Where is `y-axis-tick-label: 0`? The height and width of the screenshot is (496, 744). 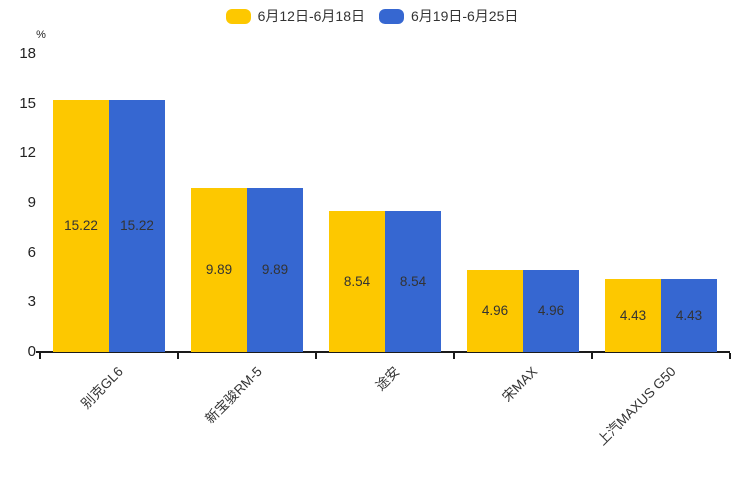 y-axis-tick-label: 0 is located at coordinates (31, 351).